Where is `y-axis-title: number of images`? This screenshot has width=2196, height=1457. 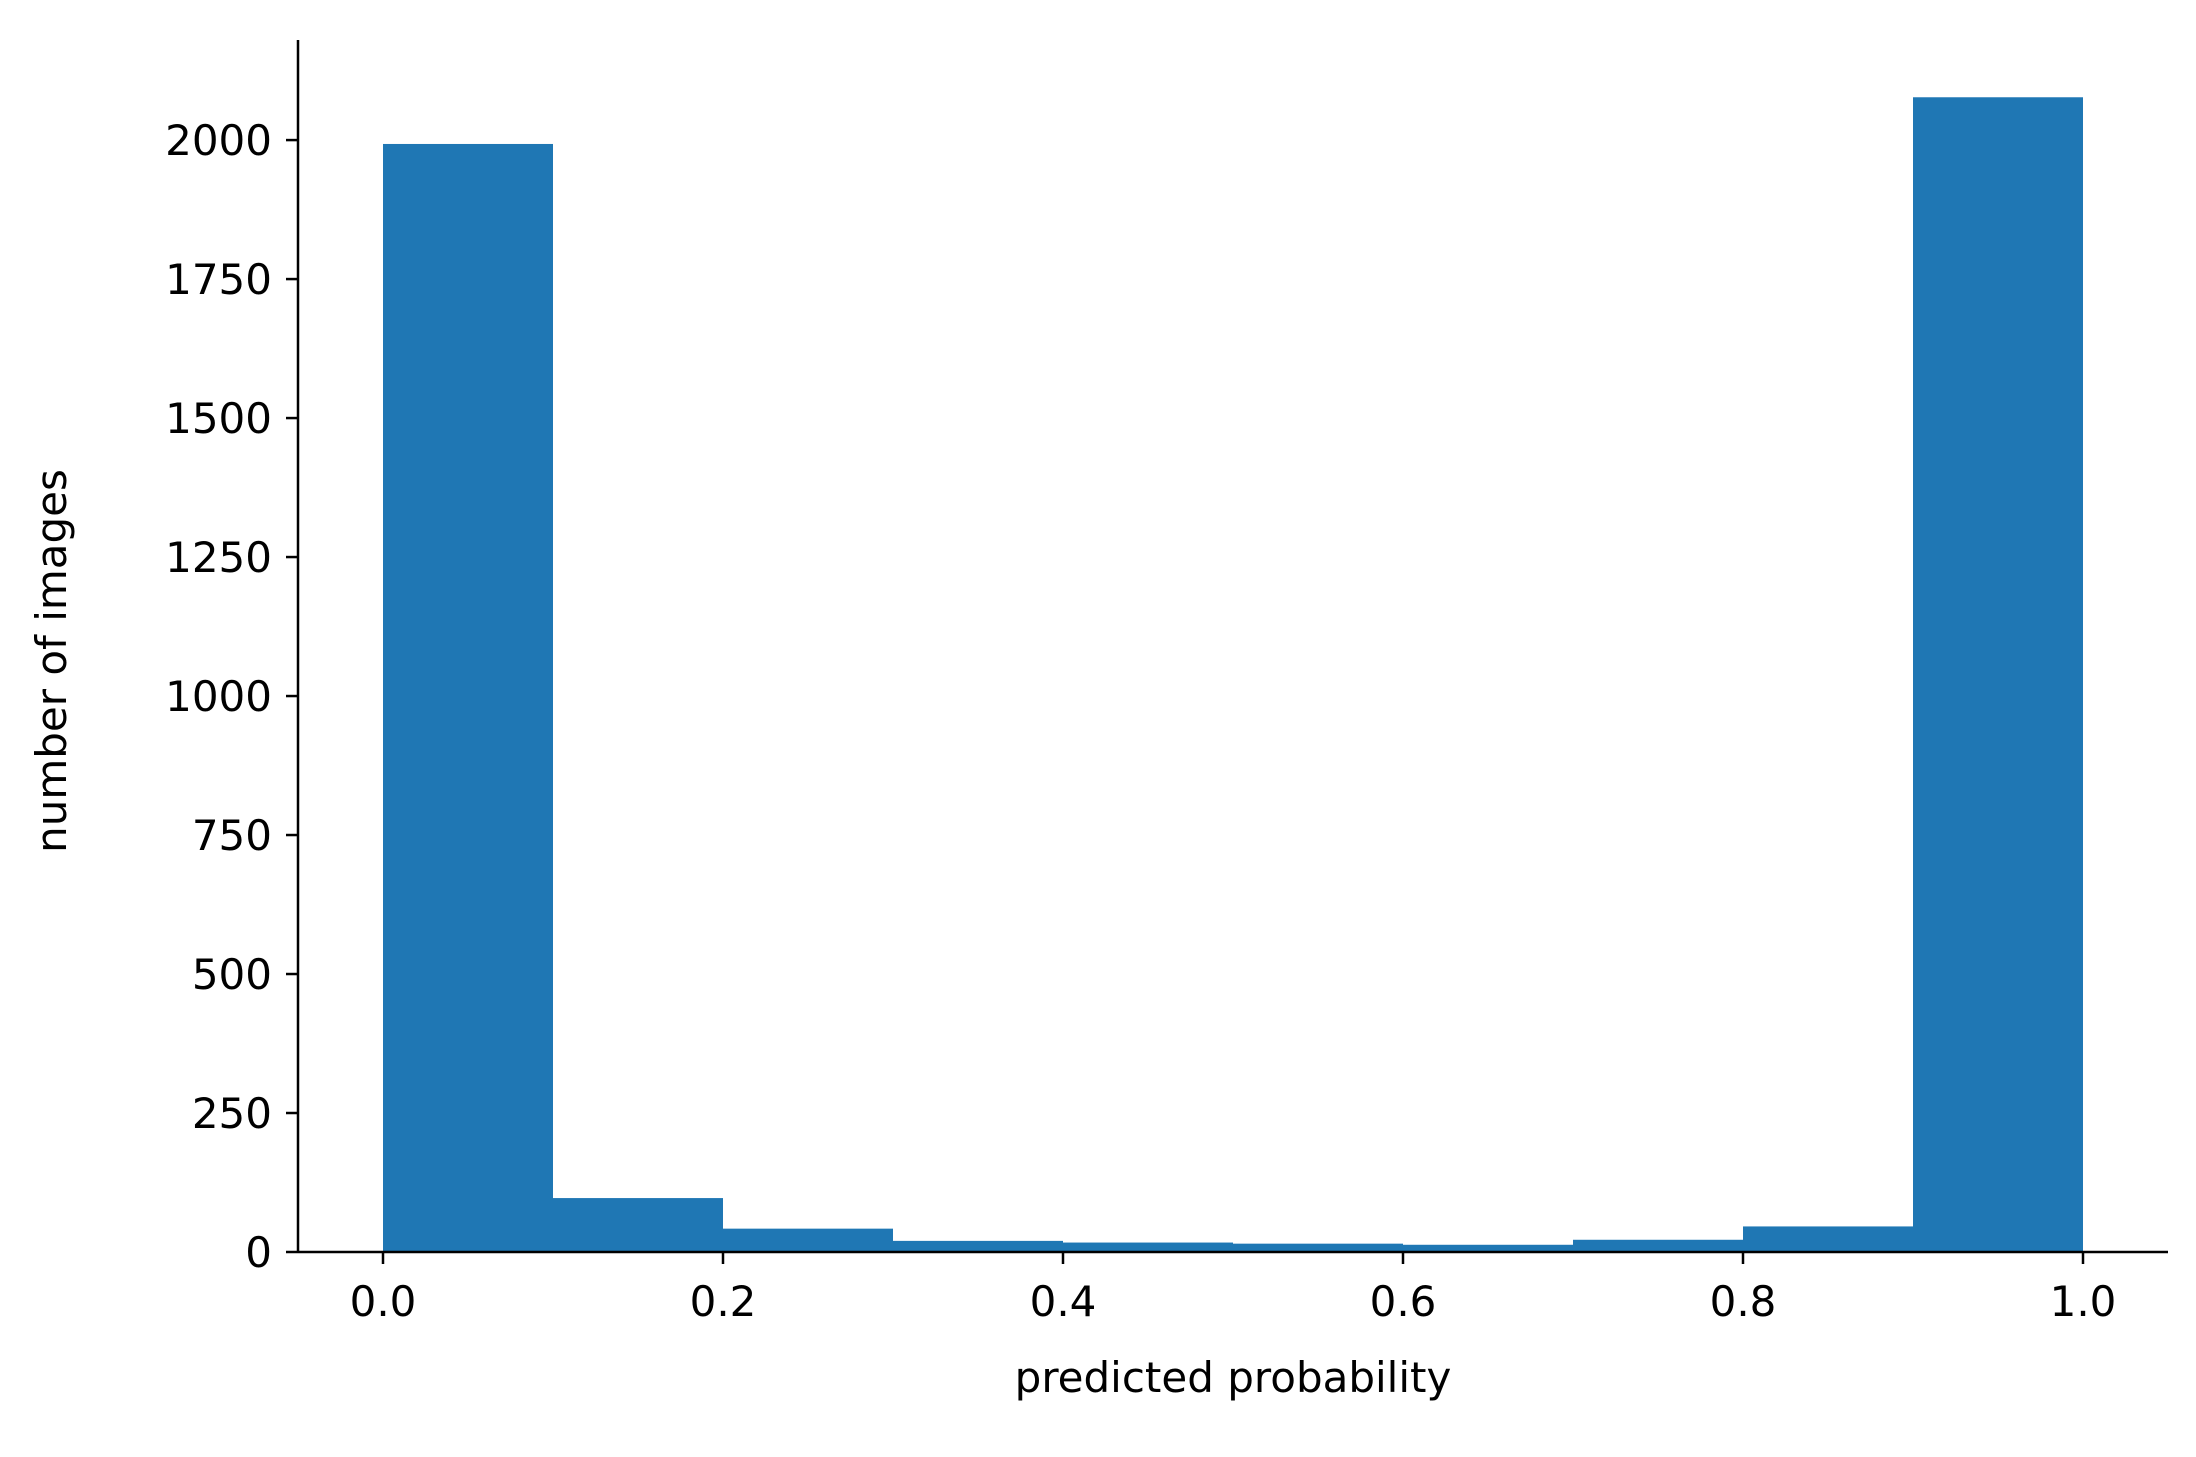 y-axis-title: number of images is located at coordinates (51, 661).